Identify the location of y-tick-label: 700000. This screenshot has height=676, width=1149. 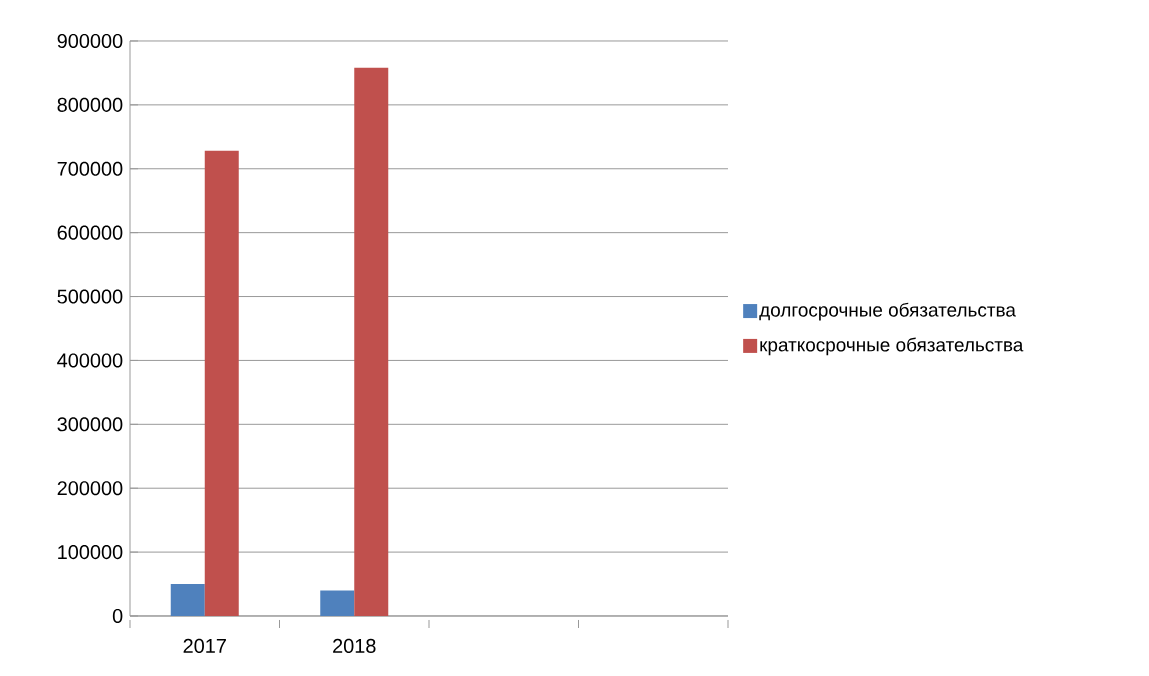
(90, 168).